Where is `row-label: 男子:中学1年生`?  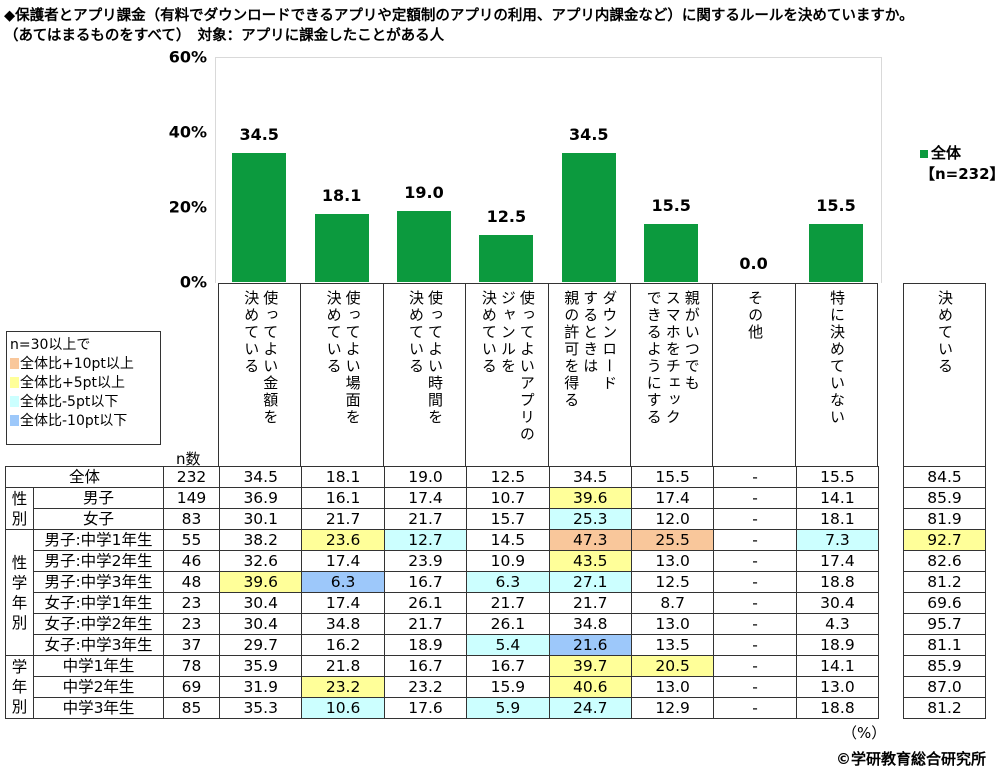 row-label: 男子:中学1年生 is located at coordinates (98, 540).